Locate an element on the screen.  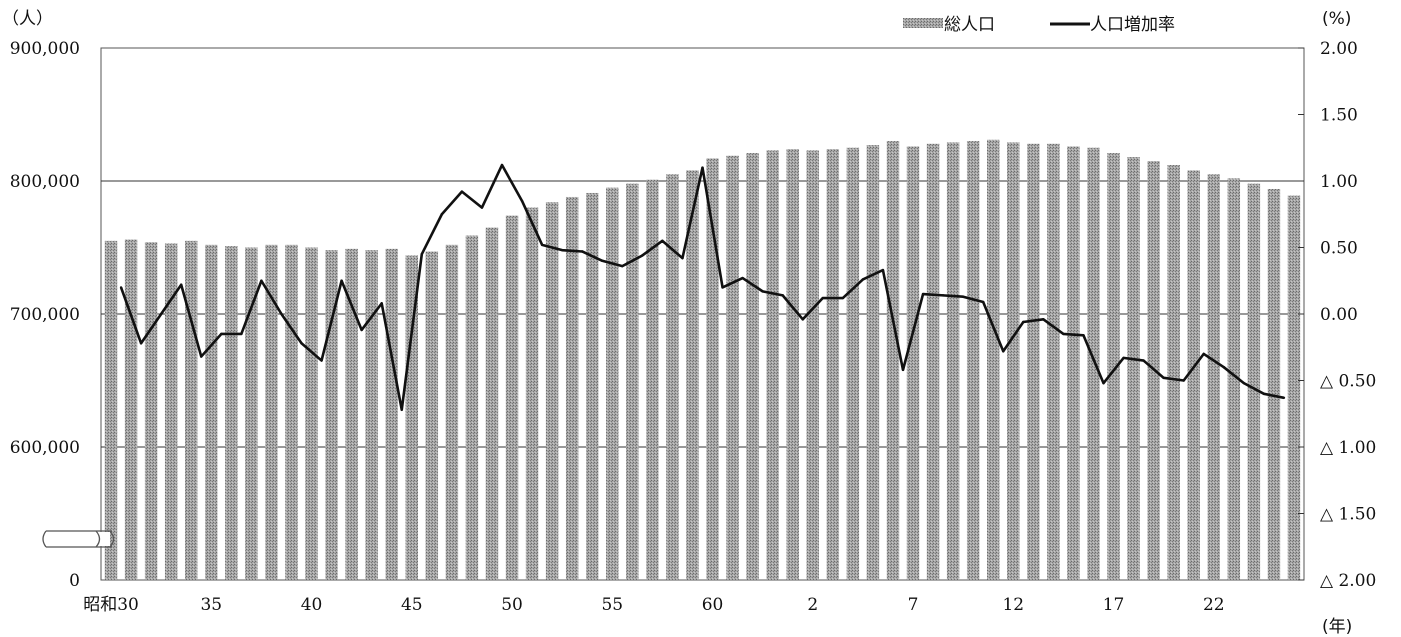
x-axis-unit: (年) is located at coordinates (1337, 627).